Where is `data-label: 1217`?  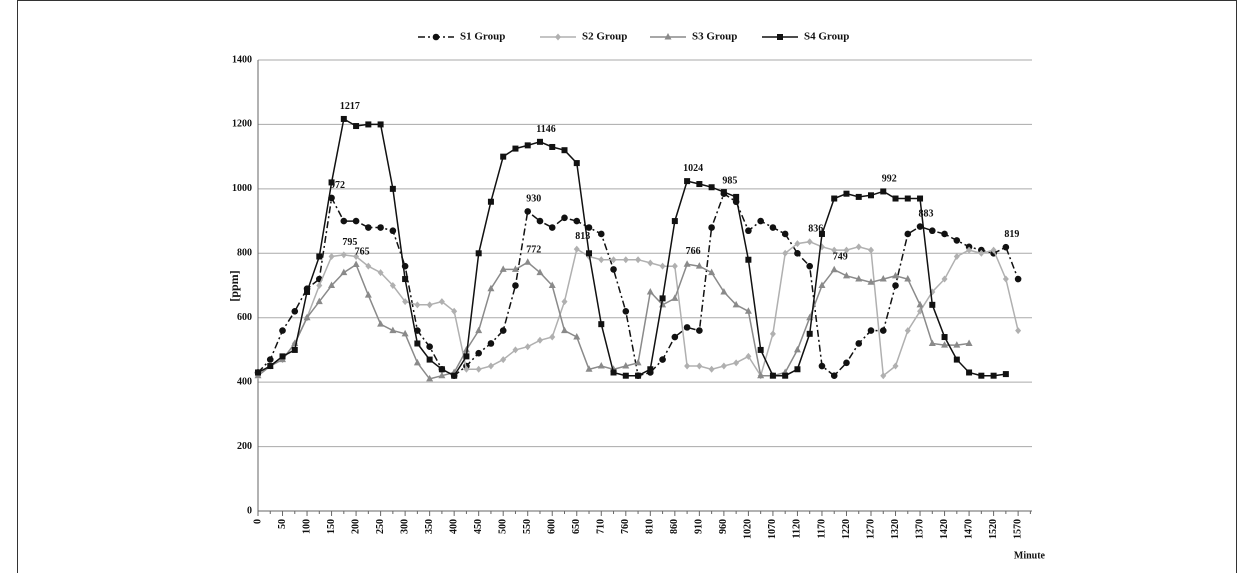
data-label: 1217 is located at coordinates (350, 106).